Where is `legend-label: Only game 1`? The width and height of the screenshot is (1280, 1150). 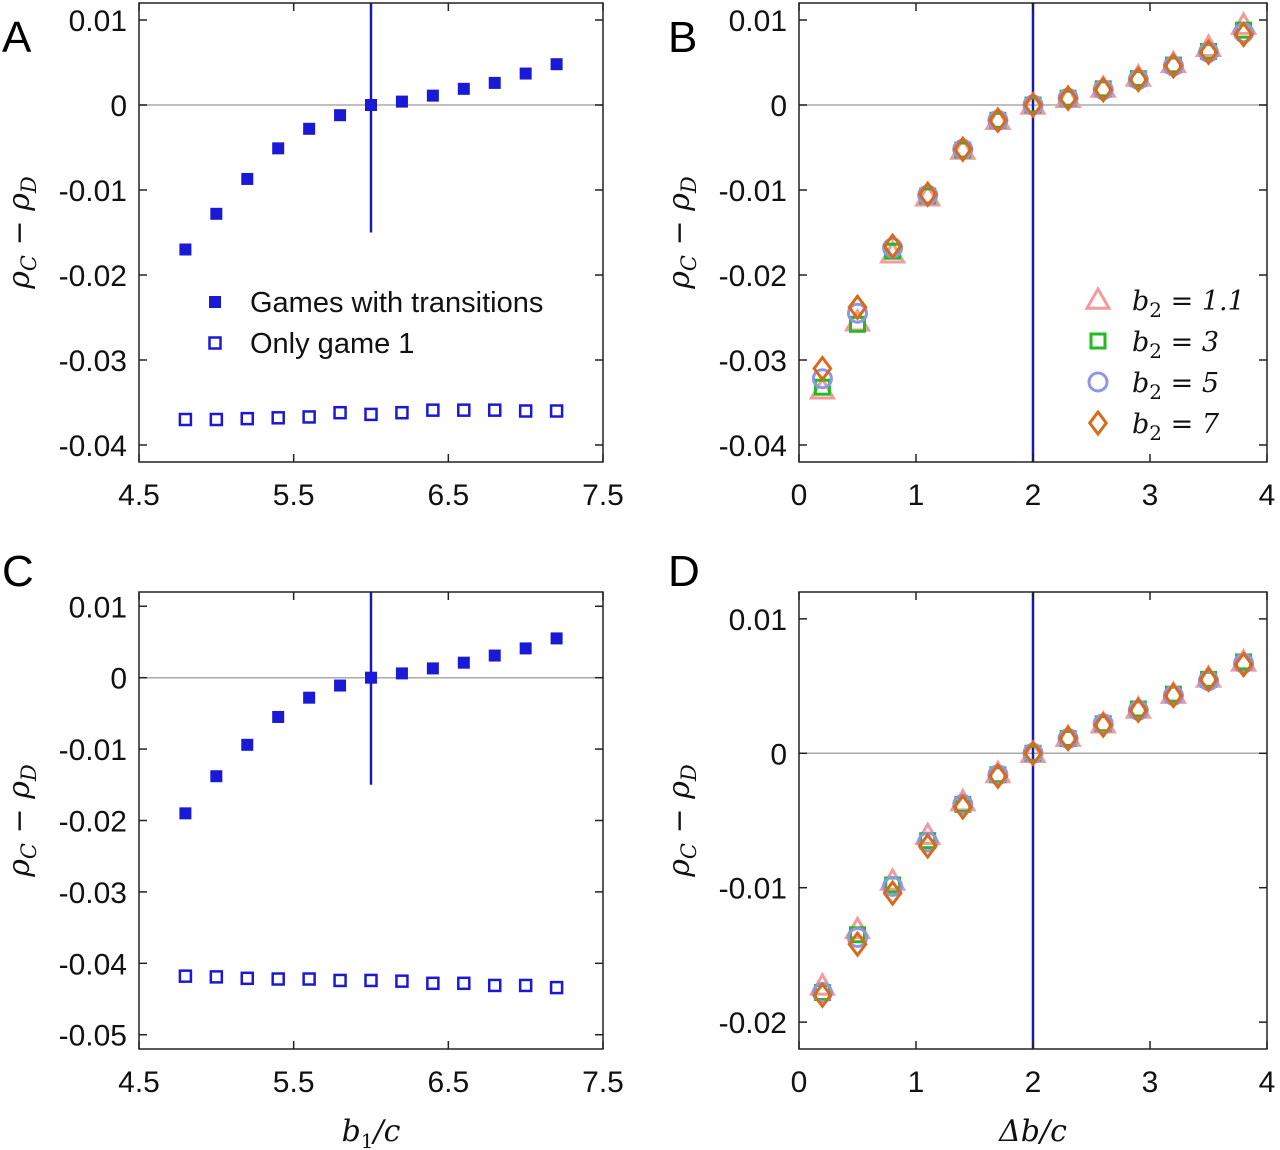
legend-label: Only game 1 is located at coordinates (332, 344).